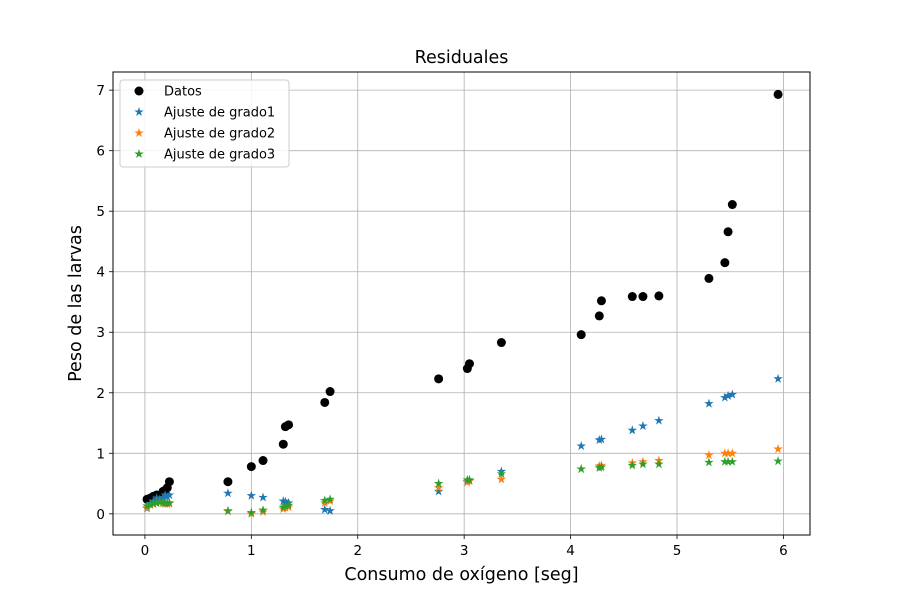  What do you see at coordinates (783, 551) in the screenshot?
I see `x-tick-label: 6` at bounding box center [783, 551].